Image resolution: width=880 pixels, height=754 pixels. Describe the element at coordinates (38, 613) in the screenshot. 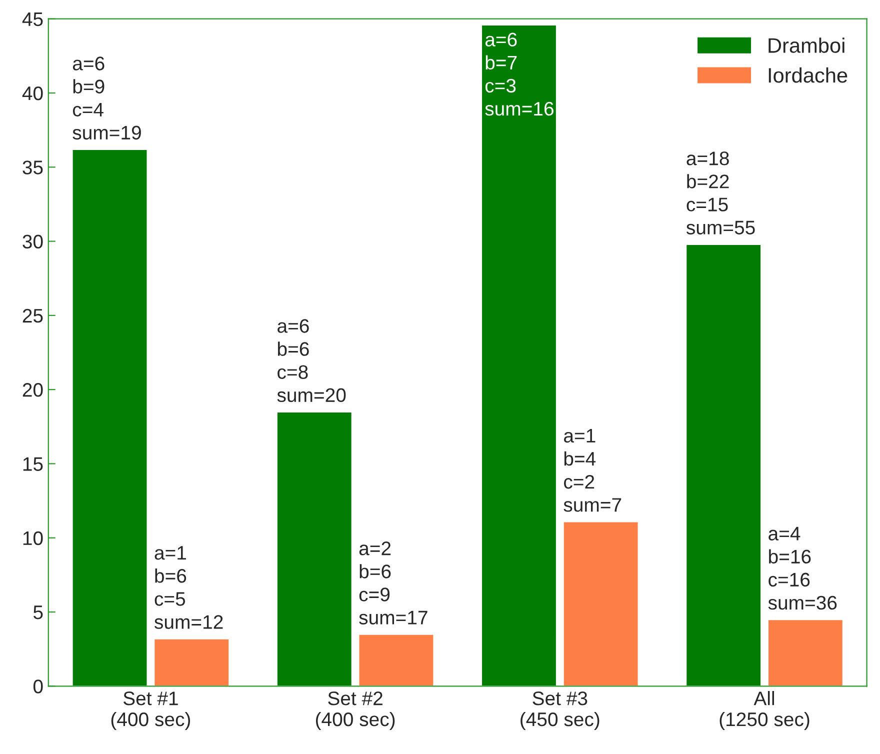

I see `y-tick-label: 5` at that location.